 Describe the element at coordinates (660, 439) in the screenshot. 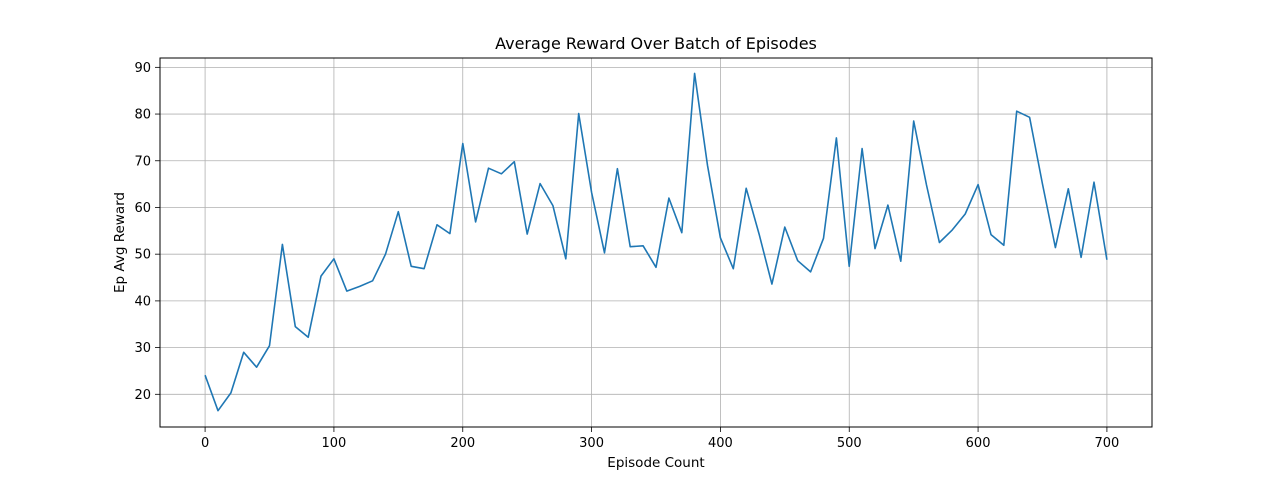

I see `x-axis: 0 100 200 300 400 500 600 700` at that location.